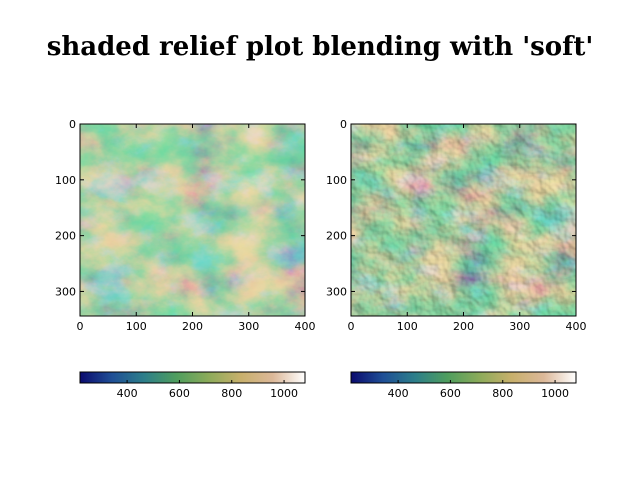 The height and width of the screenshot is (480, 640). What do you see at coordinates (519, 326) in the screenshot?
I see `x-tick-label-right: 300` at bounding box center [519, 326].